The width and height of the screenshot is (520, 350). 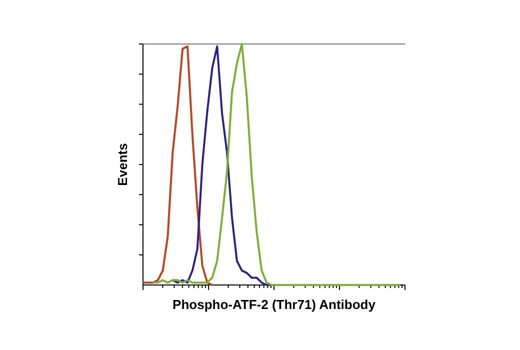 I want to click on x-axis-title: Phospho-ATF-2 (Thr71) Antibody, so click(x=274, y=304).